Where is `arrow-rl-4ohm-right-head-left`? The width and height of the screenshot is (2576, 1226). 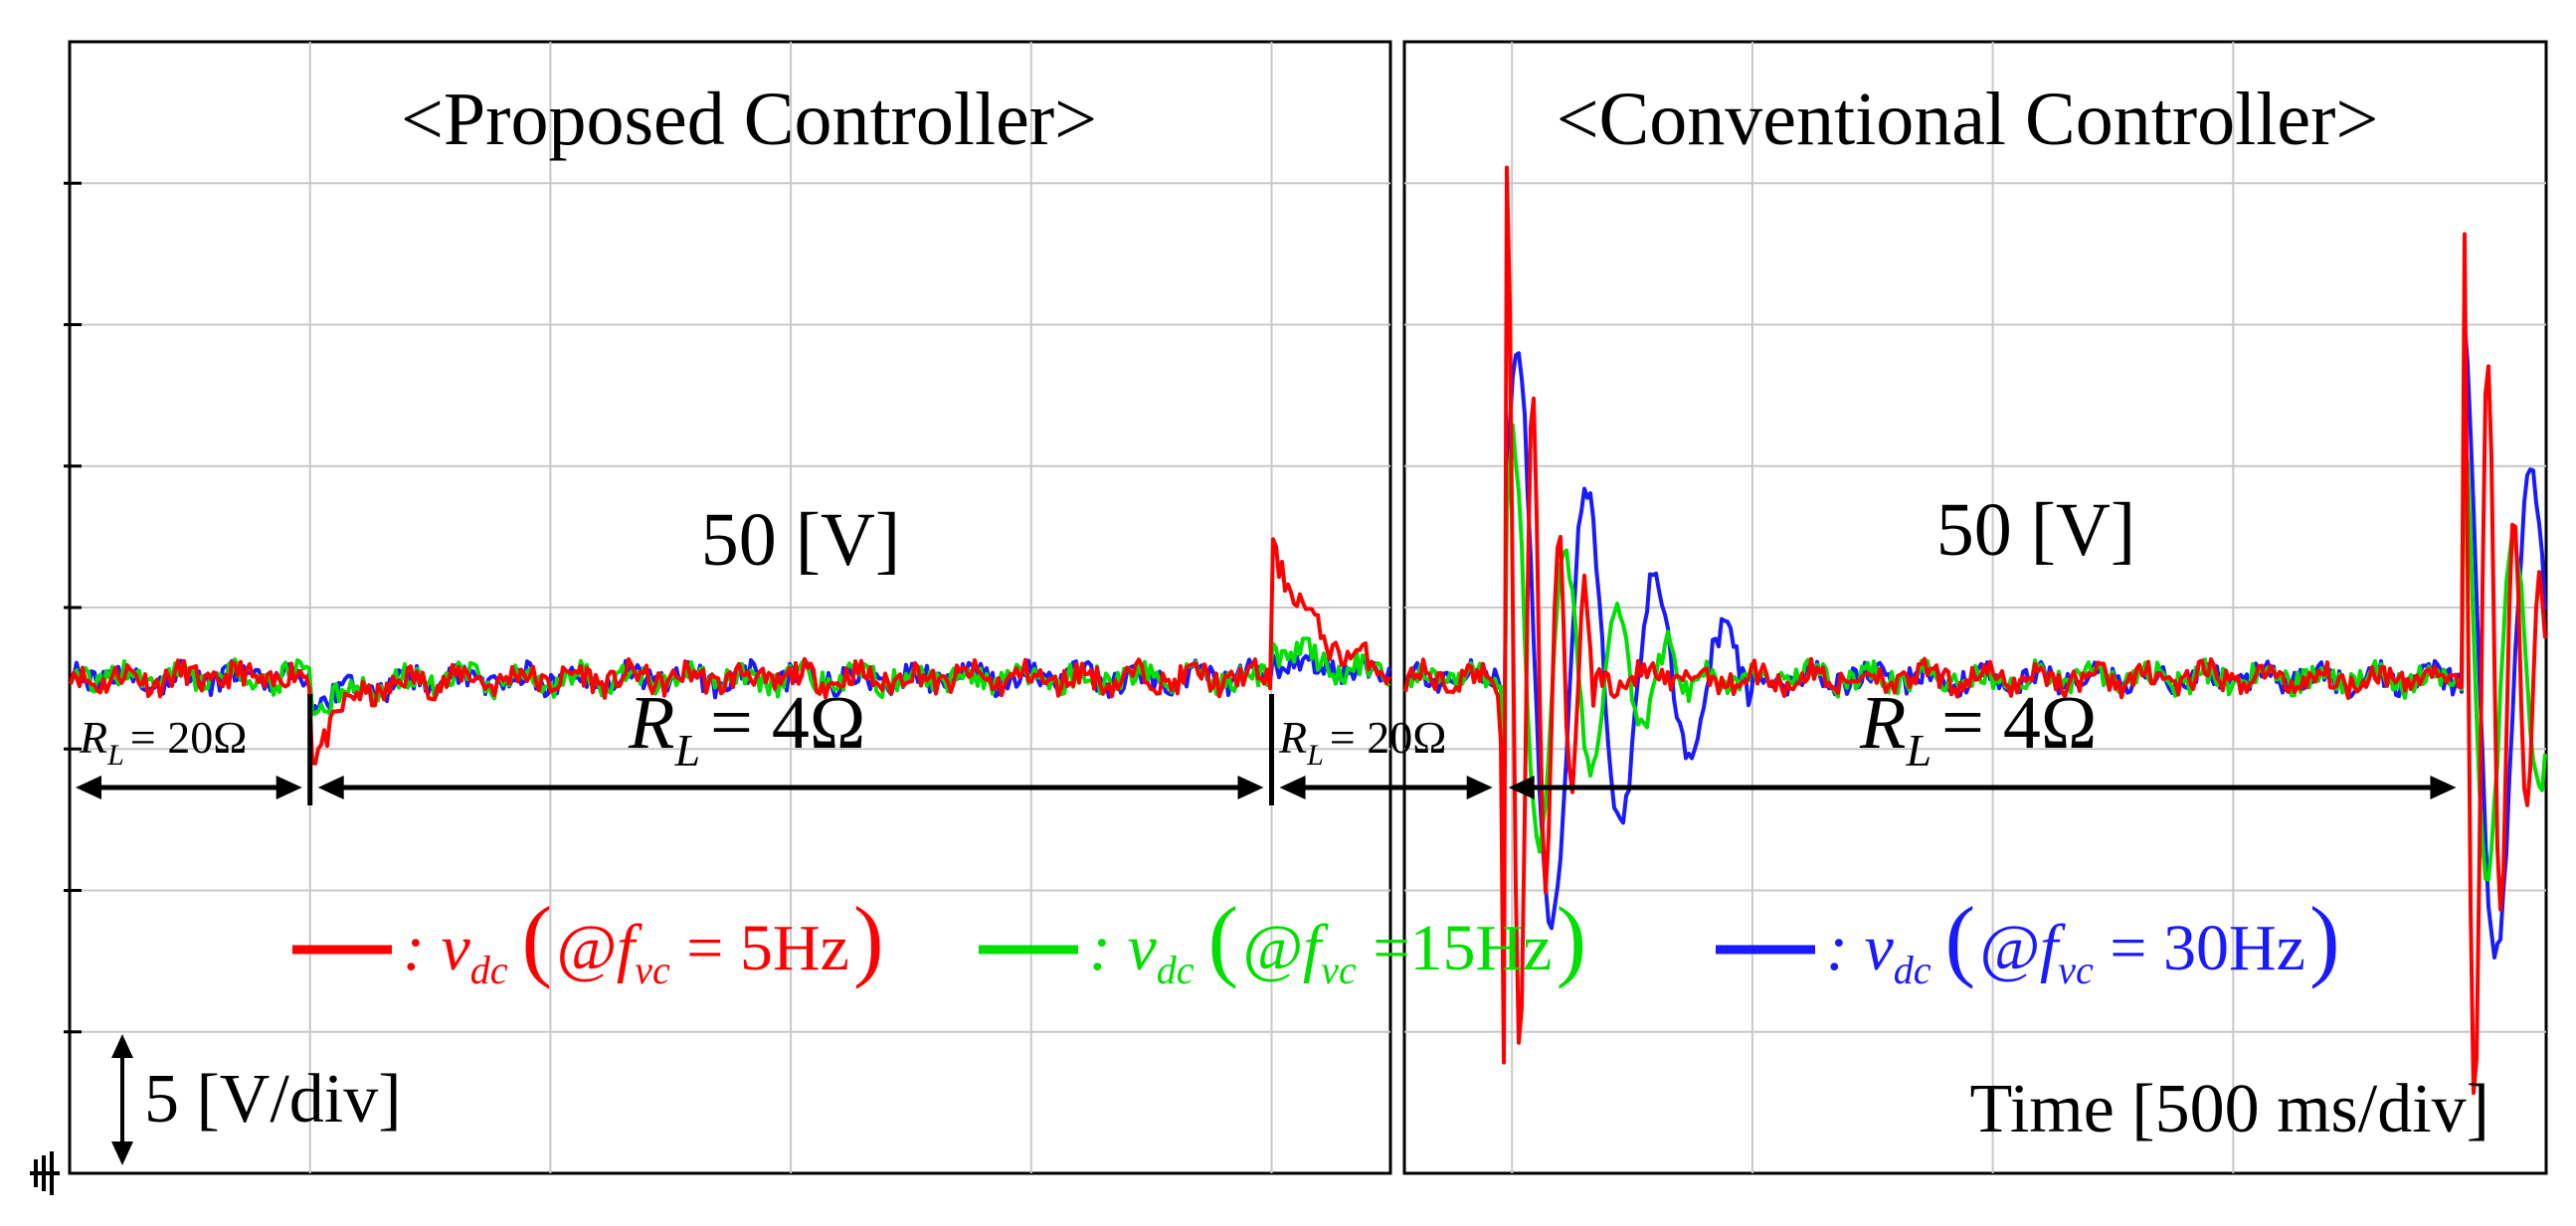
arrow-rl-4ohm-right-head-left is located at coordinates (1521, 787).